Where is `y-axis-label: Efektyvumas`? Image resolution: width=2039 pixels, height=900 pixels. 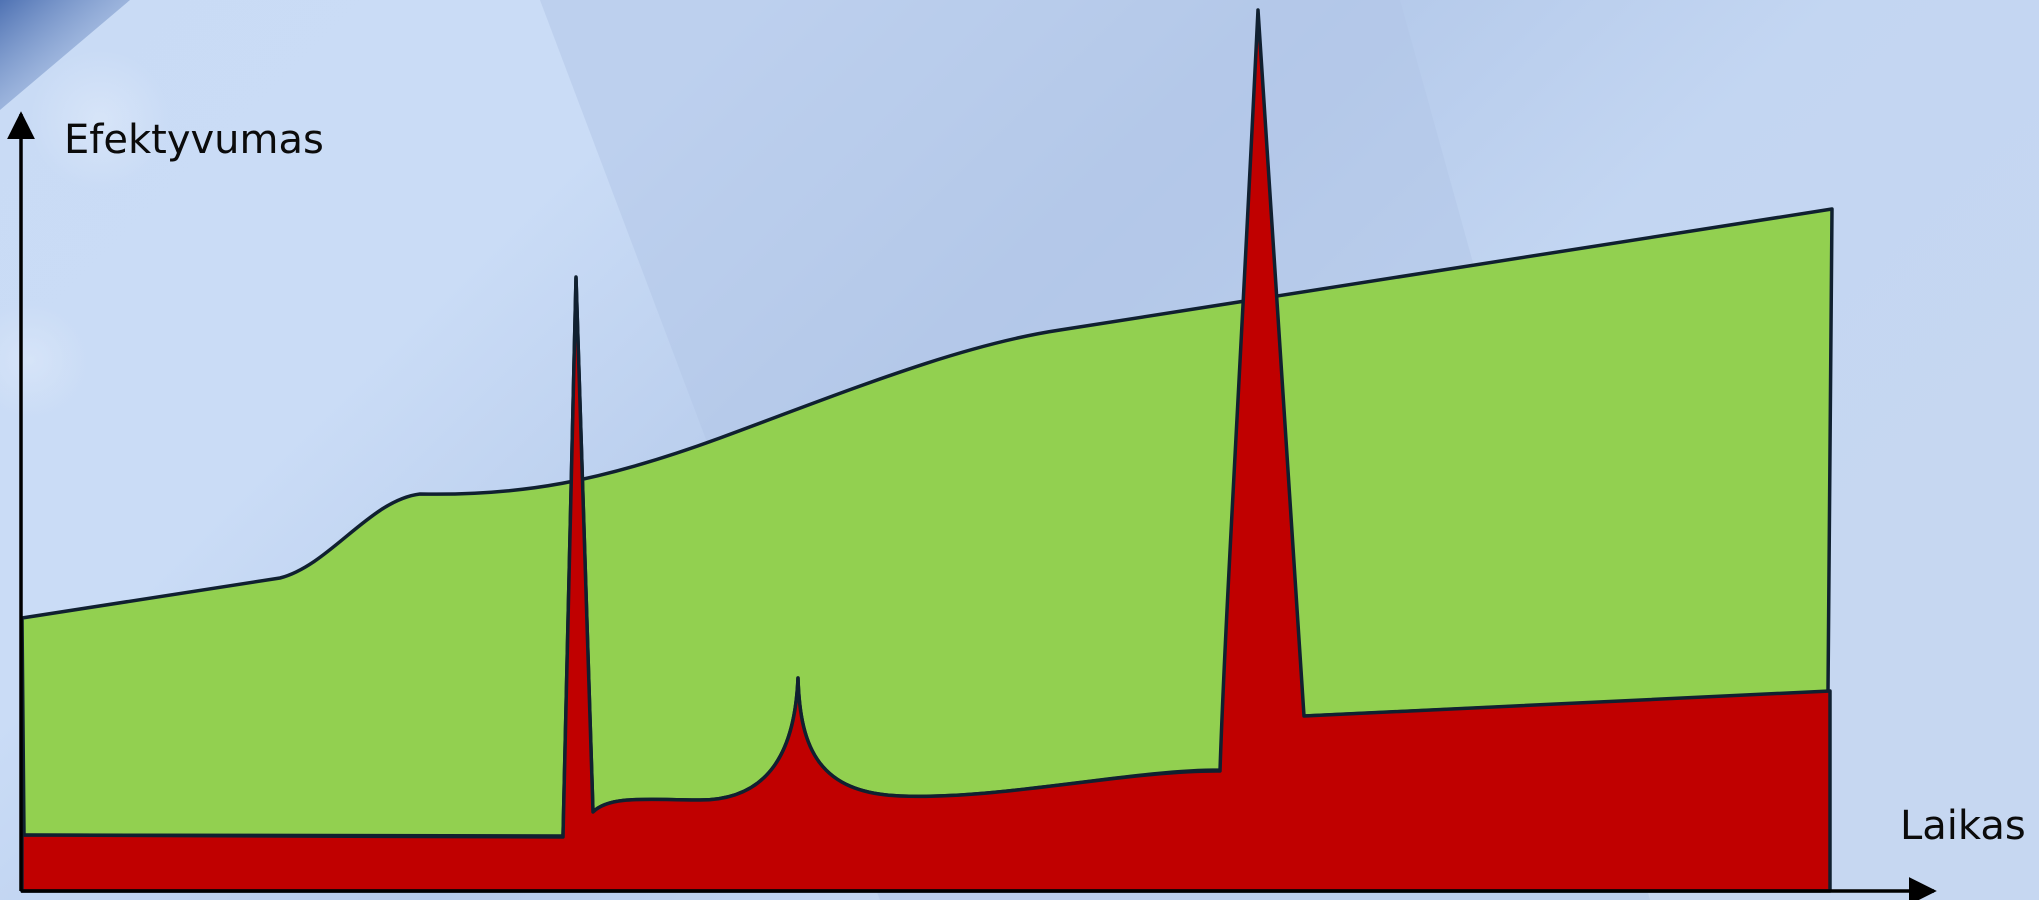 y-axis-label: Efektyvumas is located at coordinates (194, 140).